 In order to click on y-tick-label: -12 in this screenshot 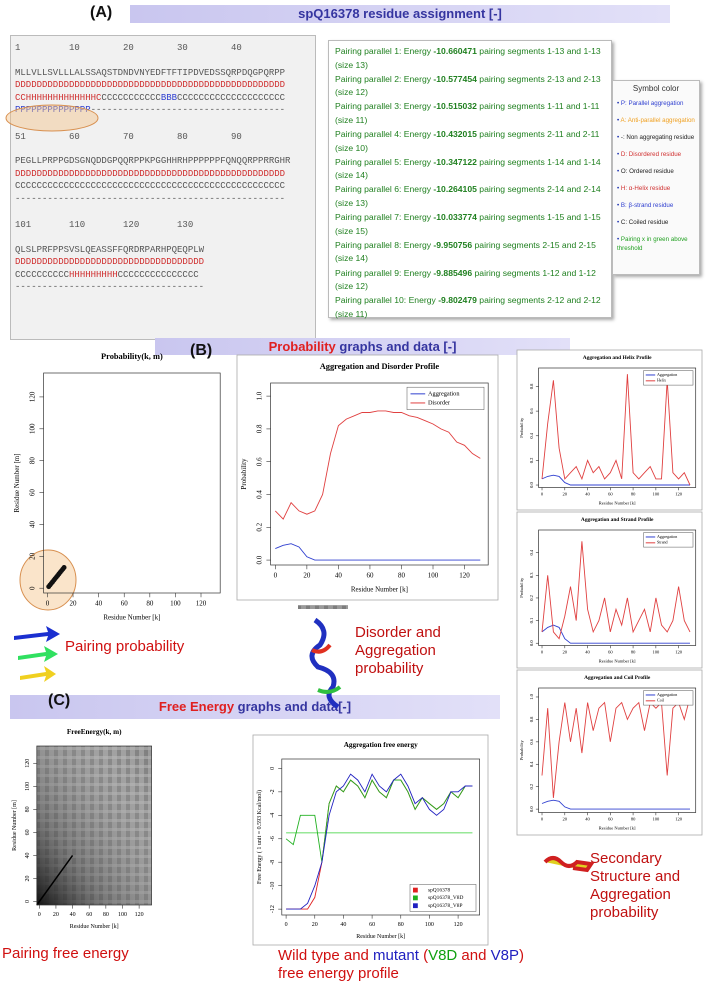, I will do `click(273, 909)`.